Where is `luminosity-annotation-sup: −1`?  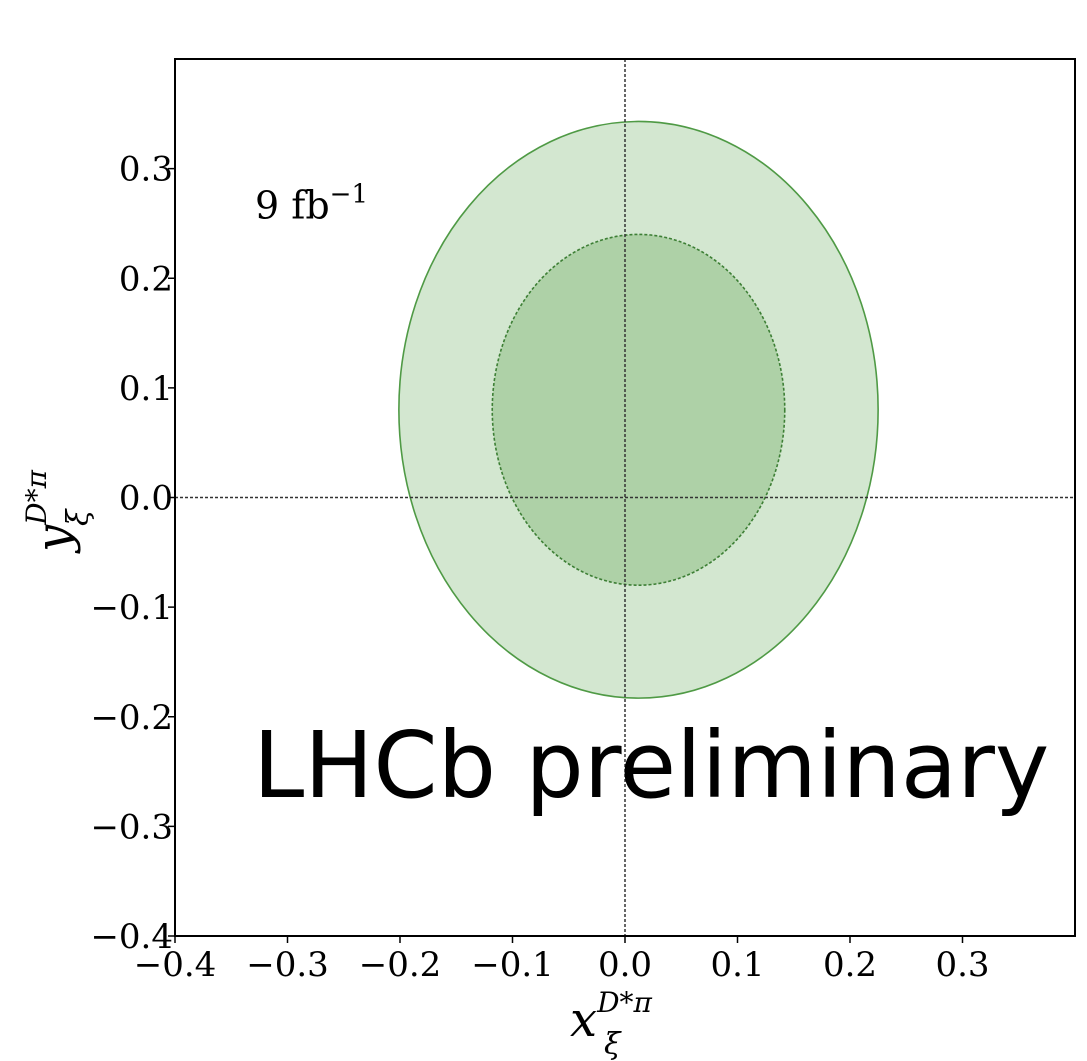
luminosity-annotation-sup: −1 is located at coordinates (349, 194).